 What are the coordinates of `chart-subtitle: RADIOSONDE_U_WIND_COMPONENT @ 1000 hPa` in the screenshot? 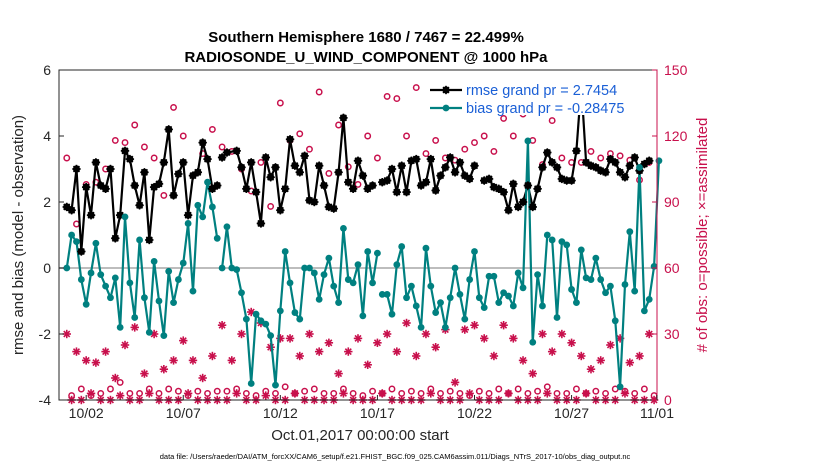 It's located at (366, 57).